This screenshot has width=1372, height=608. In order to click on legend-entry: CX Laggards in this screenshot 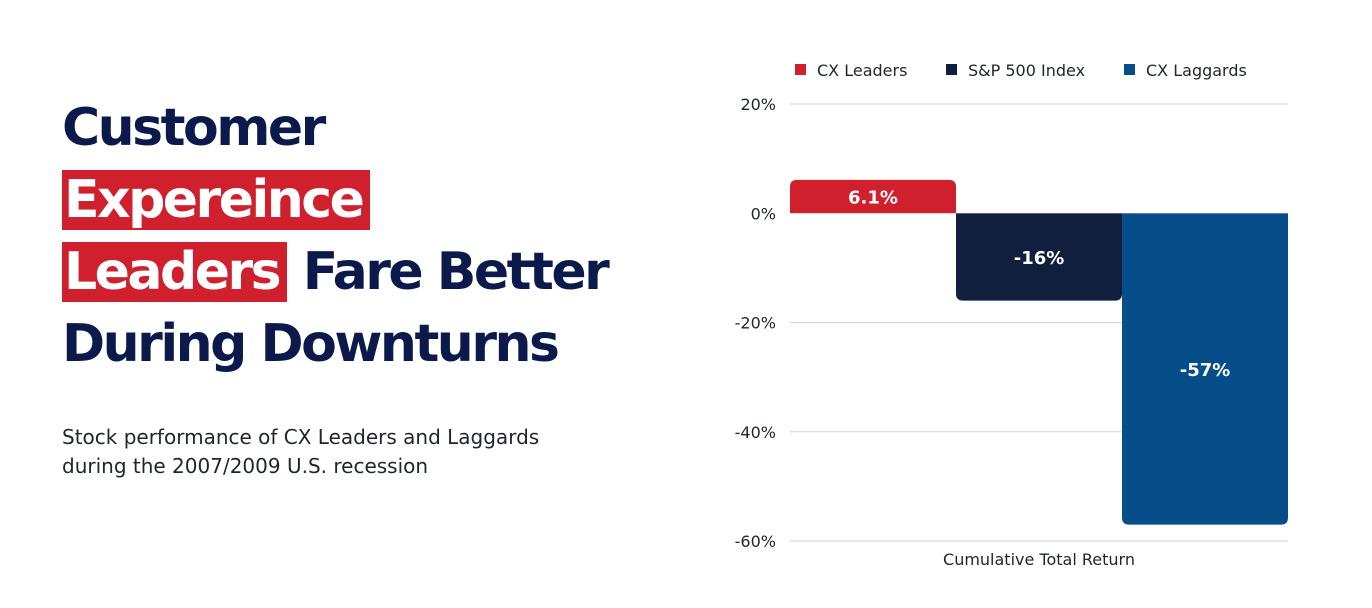, I will do `click(1196, 70)`.